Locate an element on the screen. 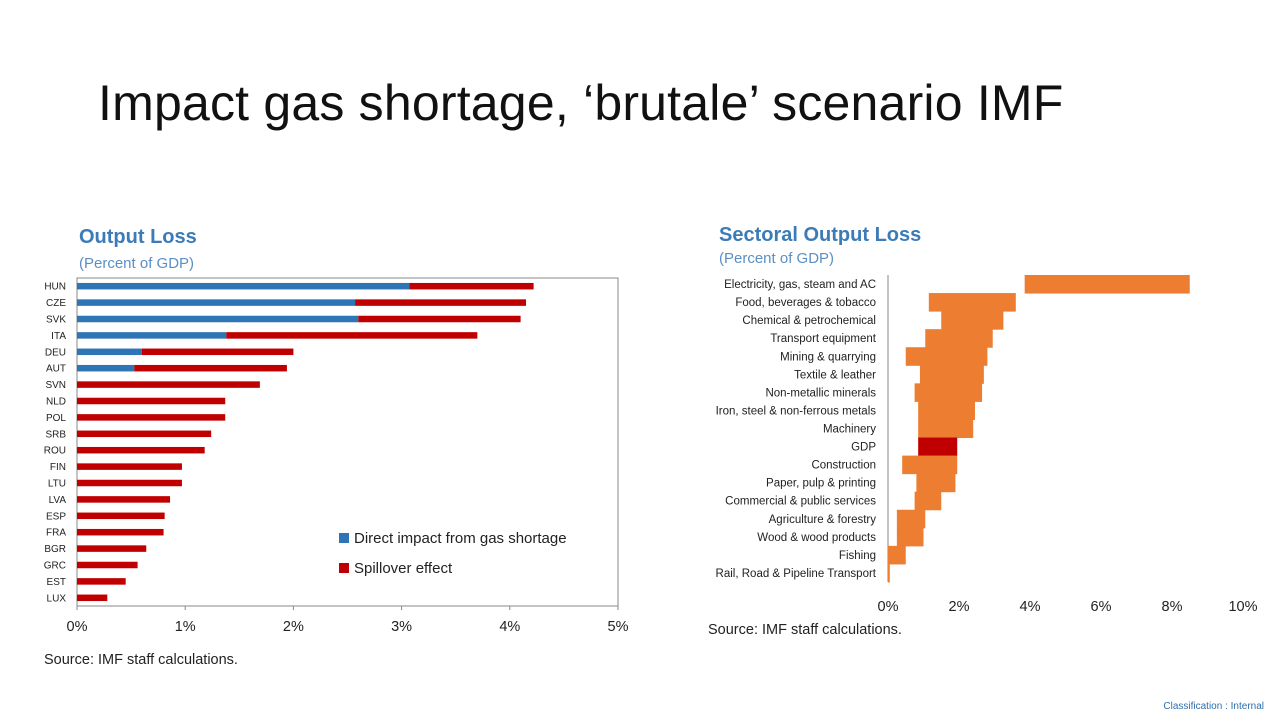  category-label: HUN is located at coordinates (55, 287).